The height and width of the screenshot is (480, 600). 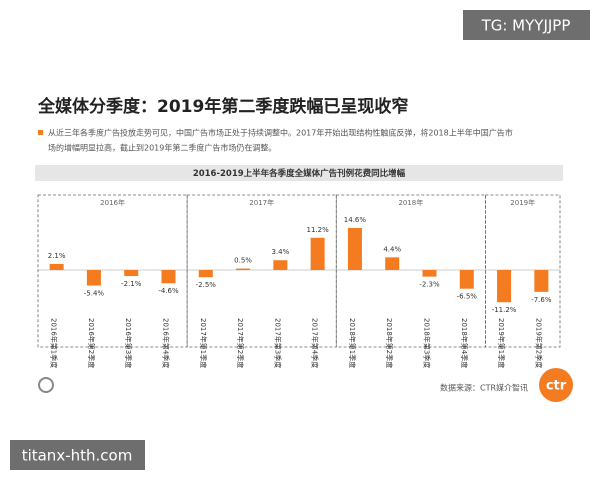 What do you see at coordinates (355, 220) in the screenshot?
I see `value-label: 14.6%` at bounding box center [355, 220].